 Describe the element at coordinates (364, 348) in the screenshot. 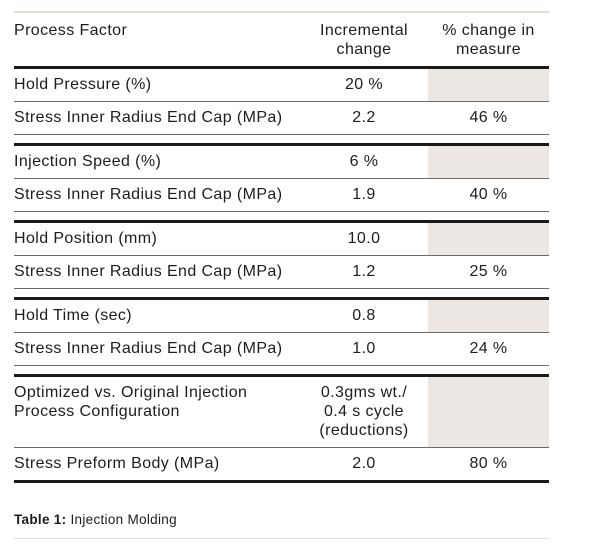

I see `result-incremental-change: 1.0` at that location.